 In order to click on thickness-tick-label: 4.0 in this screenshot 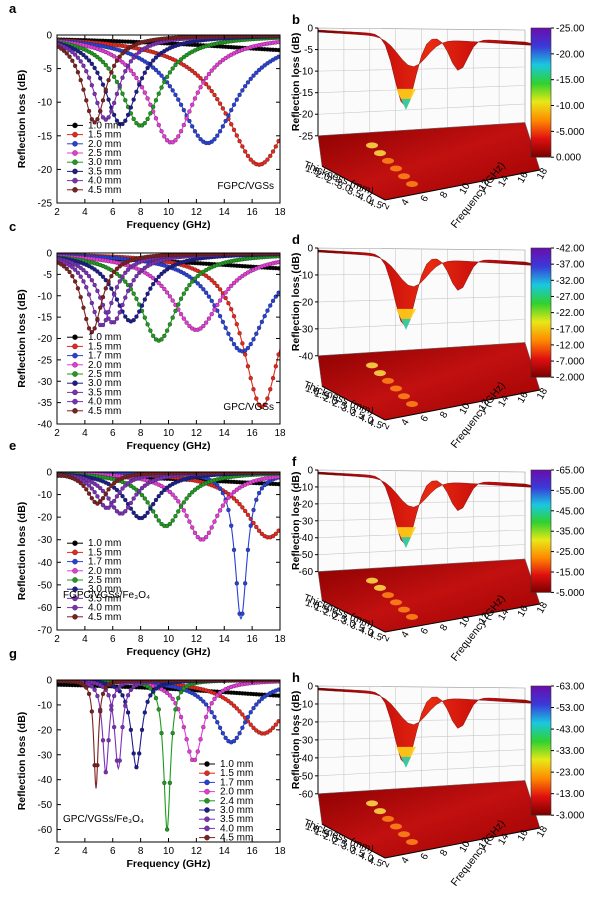, I will do `click(366, 857)`.